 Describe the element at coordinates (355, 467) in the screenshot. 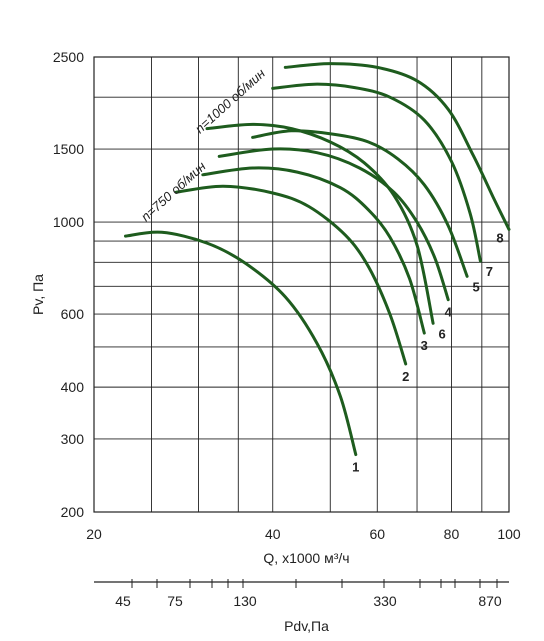

I see `curve-label-1: 1` at that location.